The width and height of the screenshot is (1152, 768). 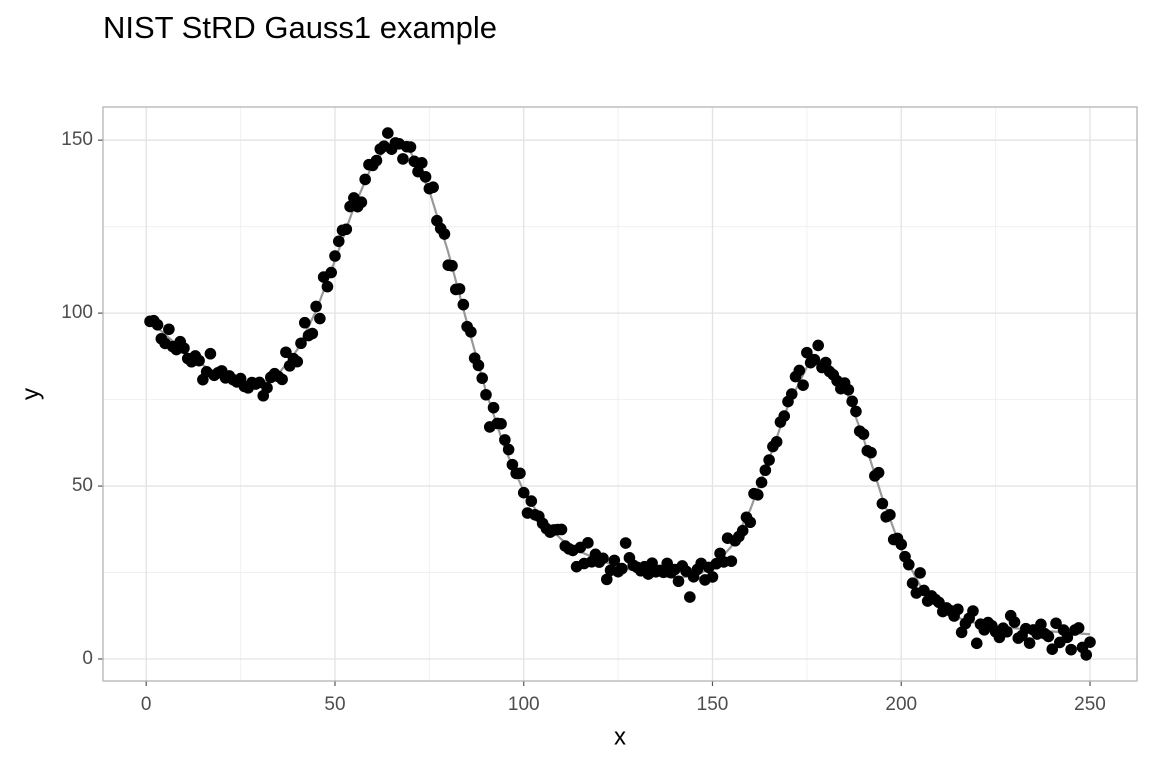 I want to click on y-axis-label: y, so click(x=30, y=394).